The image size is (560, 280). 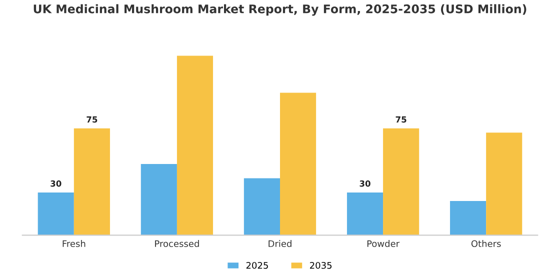 I want to click on x-tick-label: Powder, so click(x=383, y=244).